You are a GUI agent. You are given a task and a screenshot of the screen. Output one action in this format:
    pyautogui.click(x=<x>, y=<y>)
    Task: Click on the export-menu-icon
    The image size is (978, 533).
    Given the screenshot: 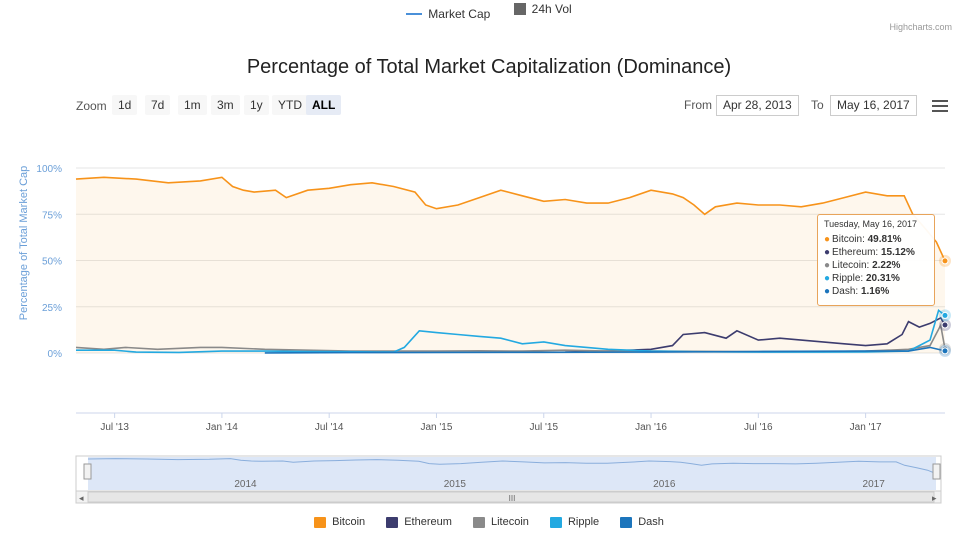 What is the action you would take?
    pyautogui.click(x=940, y=107)
    